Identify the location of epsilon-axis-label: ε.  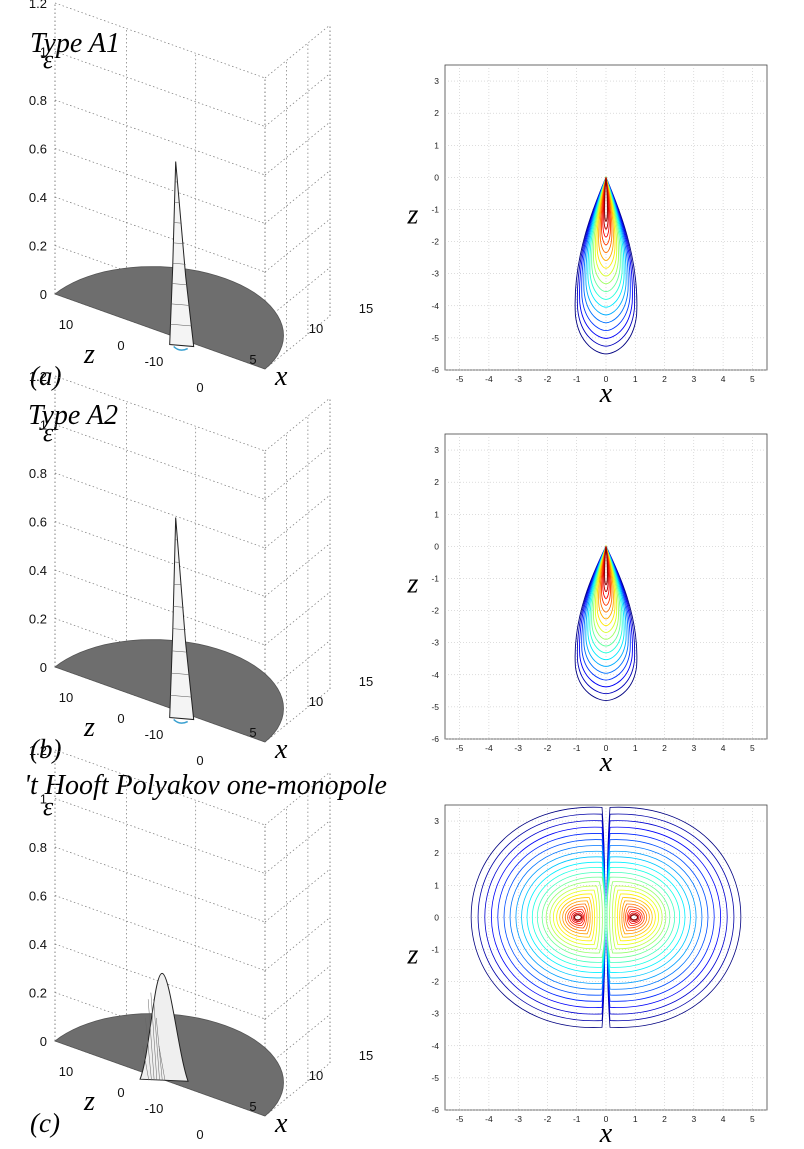
(48, 432).